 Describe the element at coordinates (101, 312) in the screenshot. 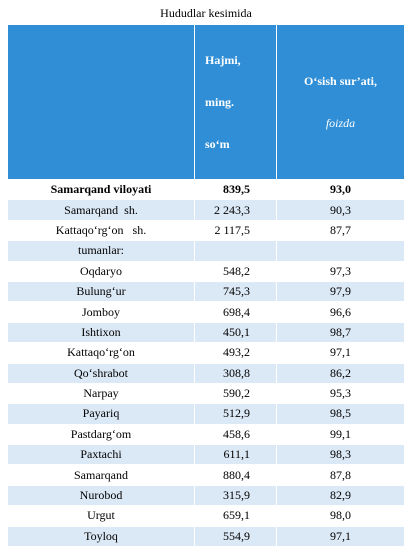

I see `cell: Jomboy` at that location.